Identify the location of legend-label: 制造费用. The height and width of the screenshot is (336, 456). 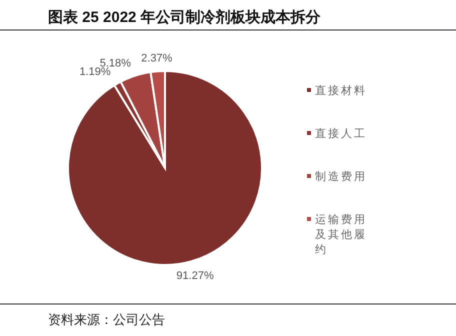
(341, 176).